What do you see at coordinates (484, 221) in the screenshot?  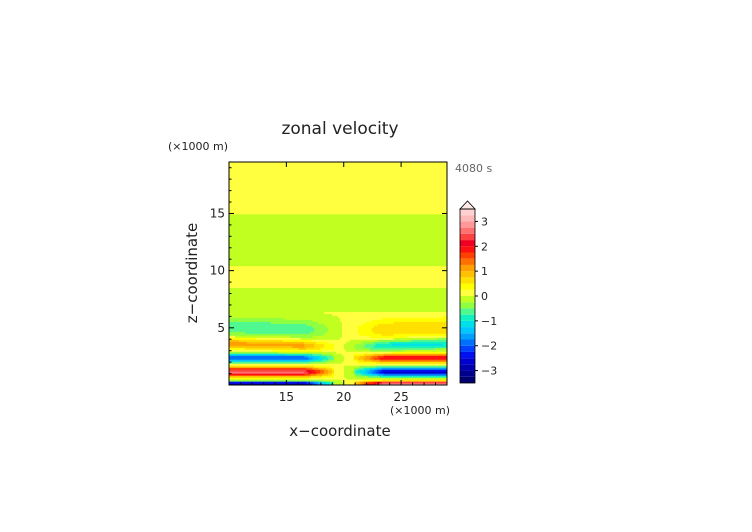 I see `colorbar-tick-label: 3` at bounding box center [484, 221].